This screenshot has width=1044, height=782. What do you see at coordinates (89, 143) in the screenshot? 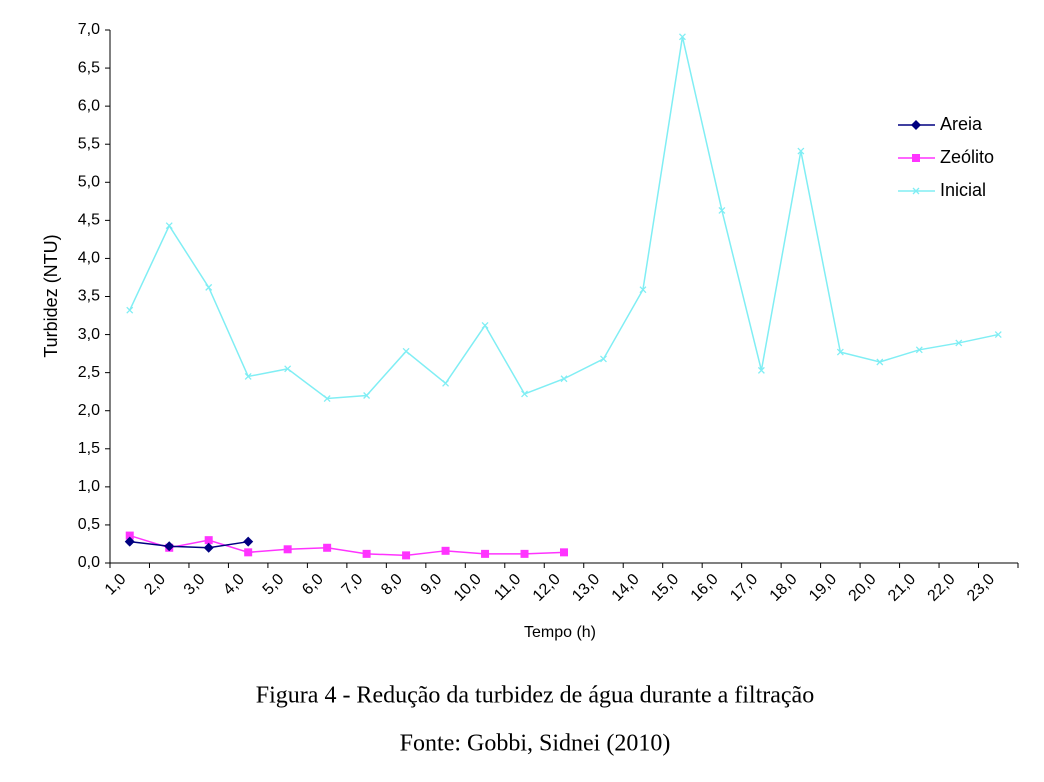
I see `y-tick-label: 5,5` at bounding box center [89, 143].